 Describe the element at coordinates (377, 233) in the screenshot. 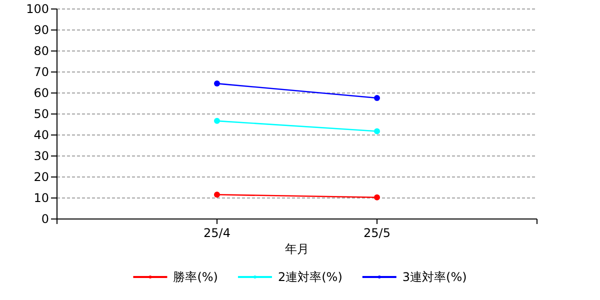

I see `x-tick-label: 25/5` at that location.